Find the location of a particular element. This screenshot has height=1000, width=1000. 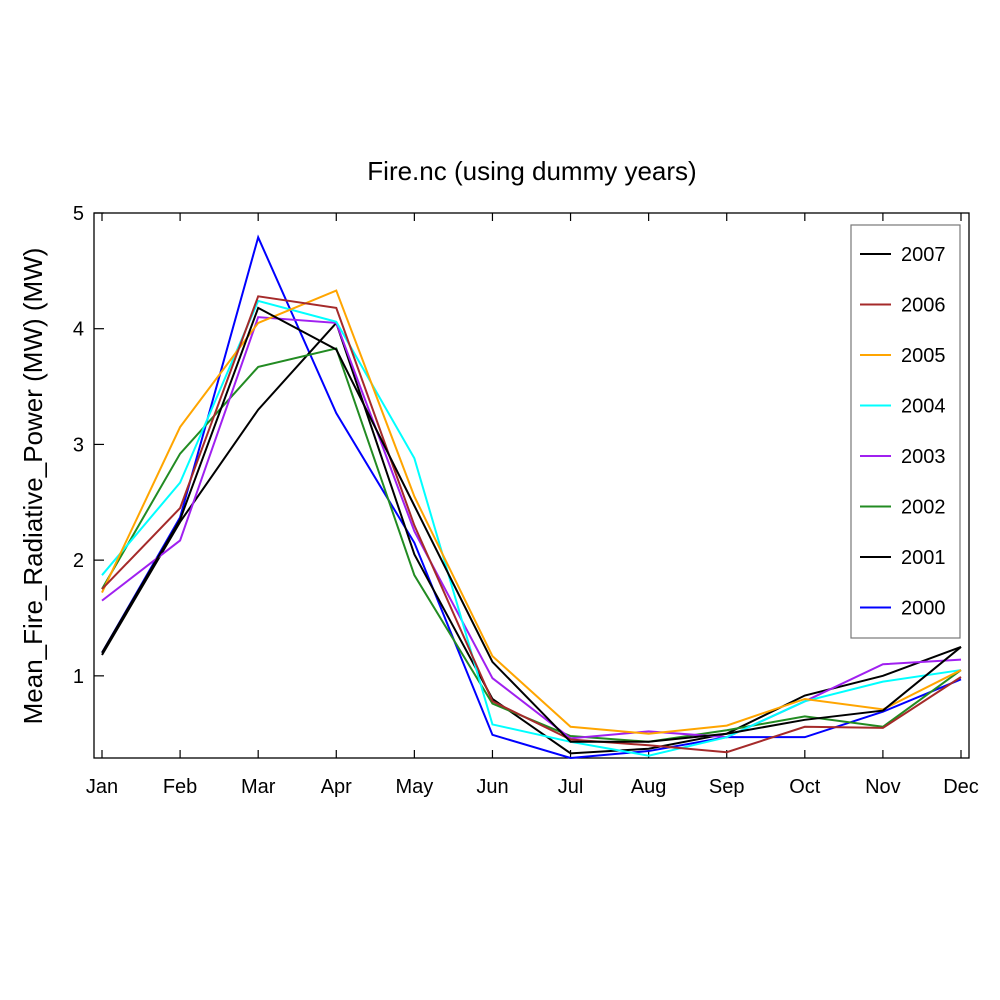

y-tick-label: 5 is located at coordinates (78, 214).